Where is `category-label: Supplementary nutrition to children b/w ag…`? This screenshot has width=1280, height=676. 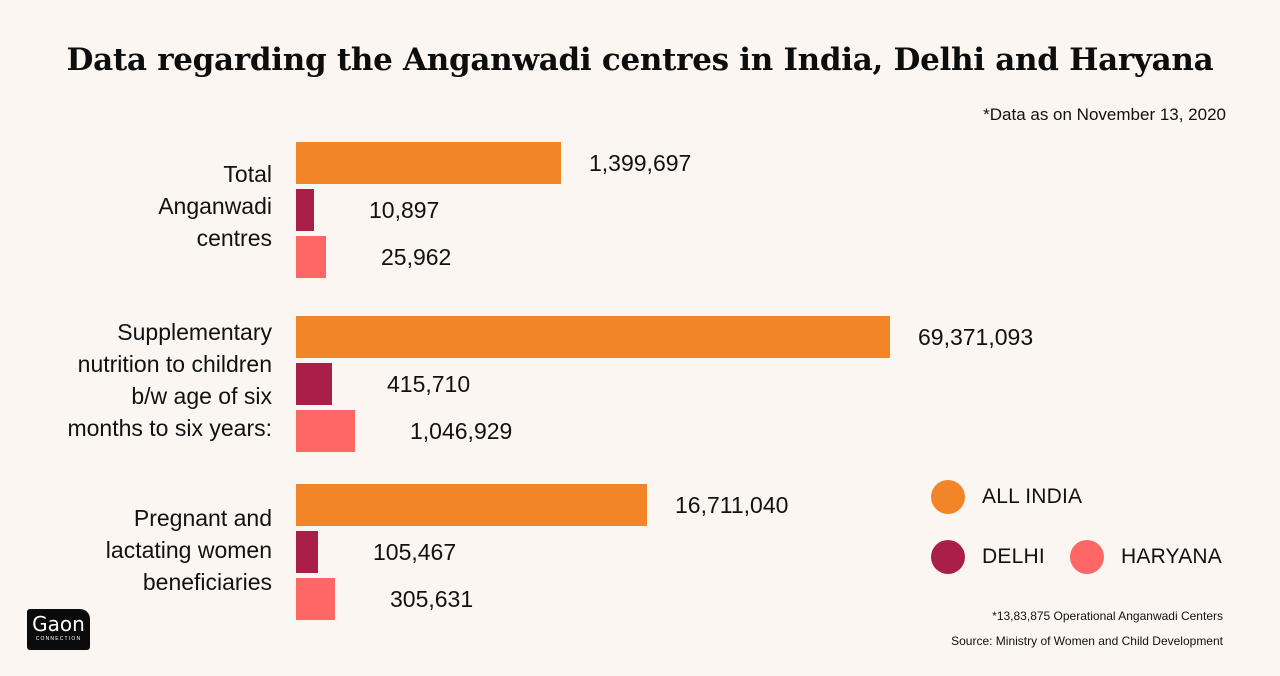
category-label: Supplementary nutrition to children b/w ag… is located at coordinates (169, 380).